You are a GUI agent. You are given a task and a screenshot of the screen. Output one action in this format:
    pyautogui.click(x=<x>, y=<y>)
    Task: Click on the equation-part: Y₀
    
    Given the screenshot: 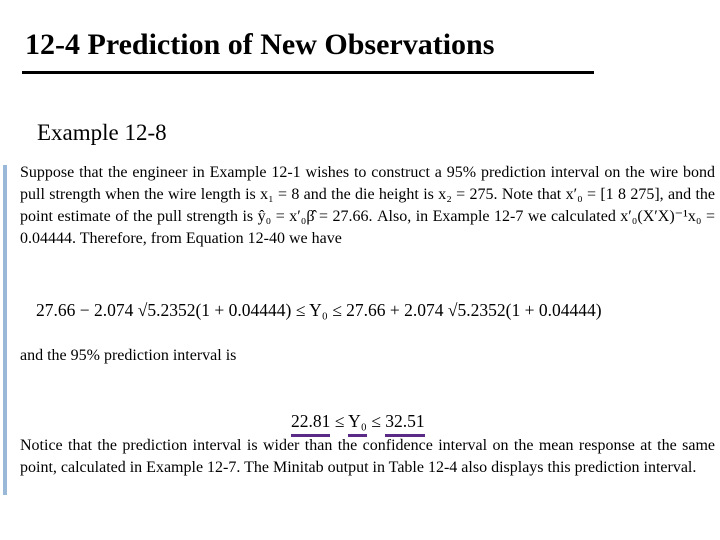 What is the action you would take?
    pyautogui.click(x=357, y=424)
    